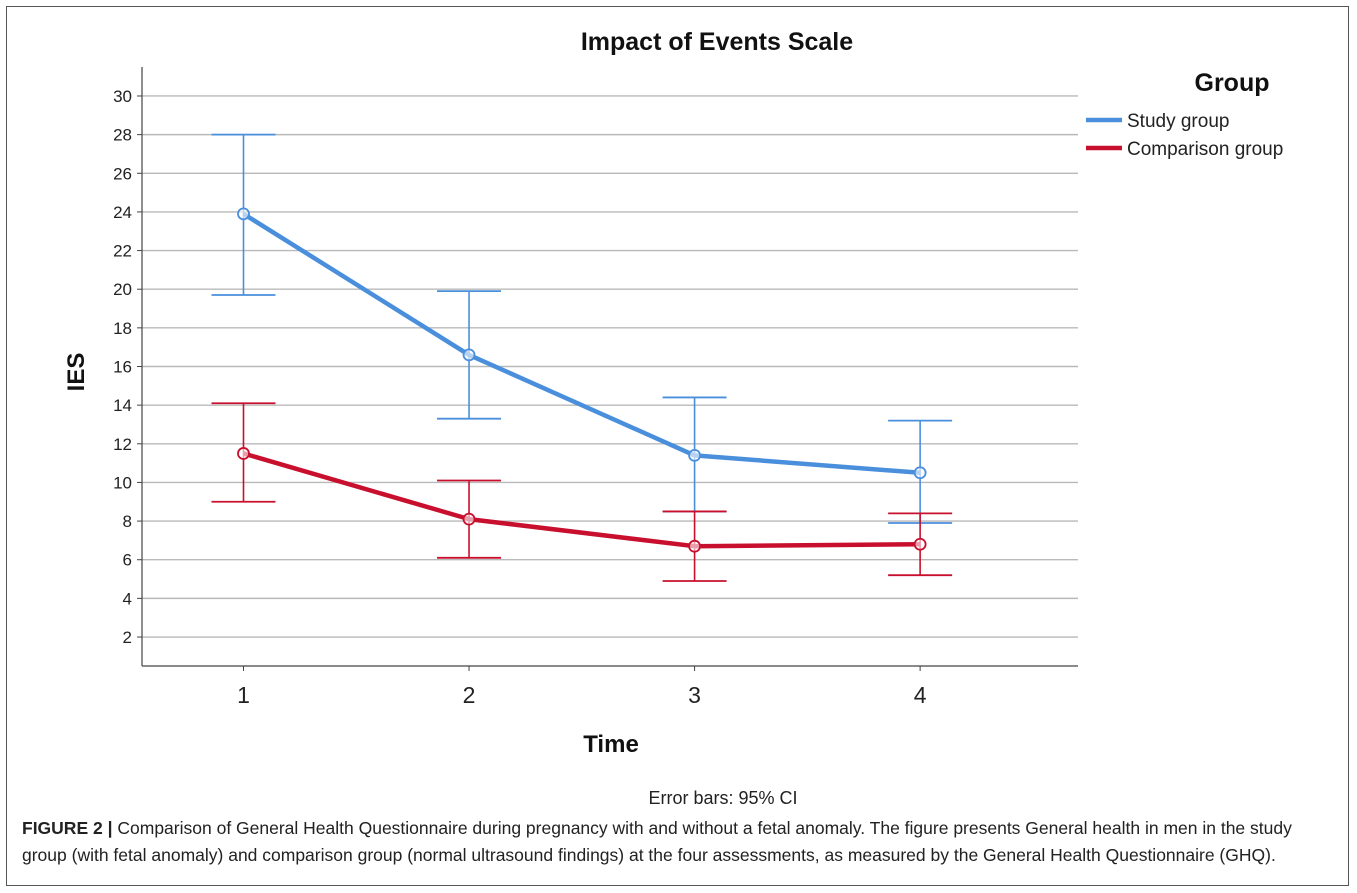 Image resolution: width=1357 pixels, height=893 pixels. I want to click on y-tick-label-16: 16, so click(122, 367).